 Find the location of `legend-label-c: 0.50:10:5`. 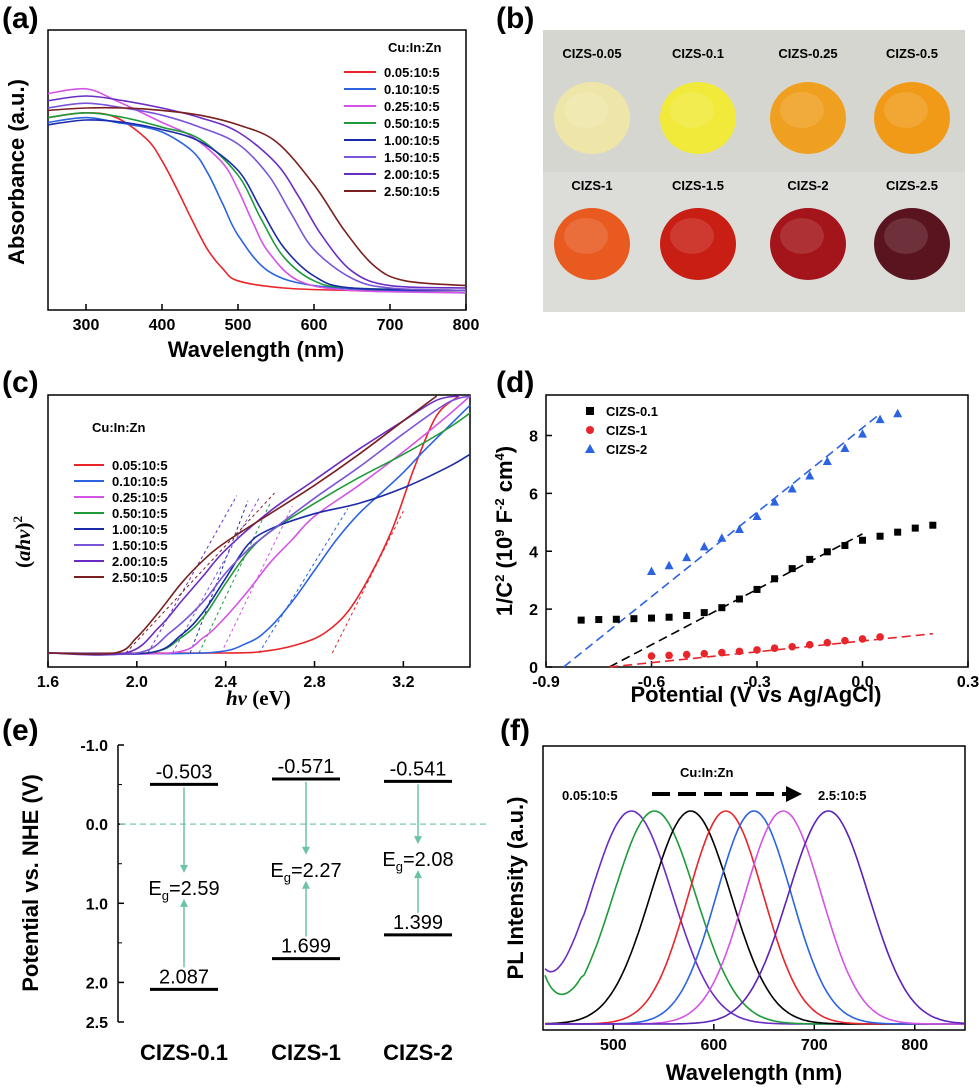

legend-label-c: 0.50:10:5 is located at coordinates (140, 513).